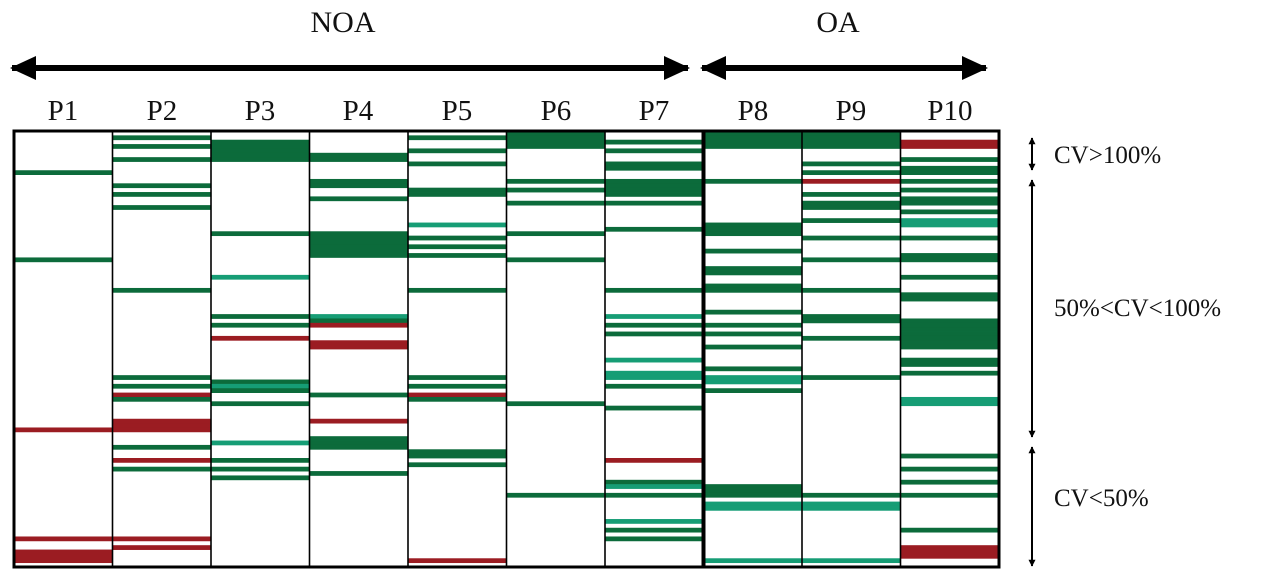 This screenshot has width=1282, height=571. I want to click on column-label-p8: P8, so click(753, 111).